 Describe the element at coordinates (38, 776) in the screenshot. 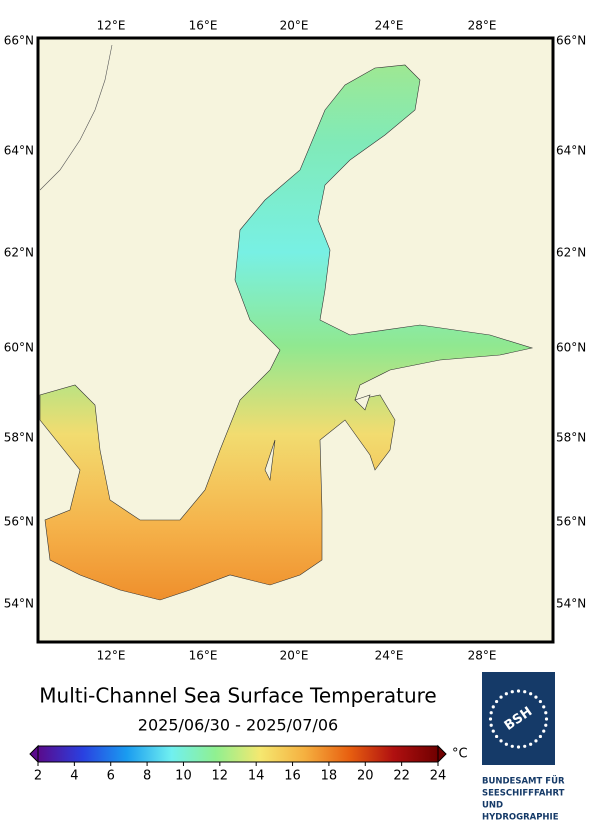

I see `colorbar-tick-label: 2` at that location.